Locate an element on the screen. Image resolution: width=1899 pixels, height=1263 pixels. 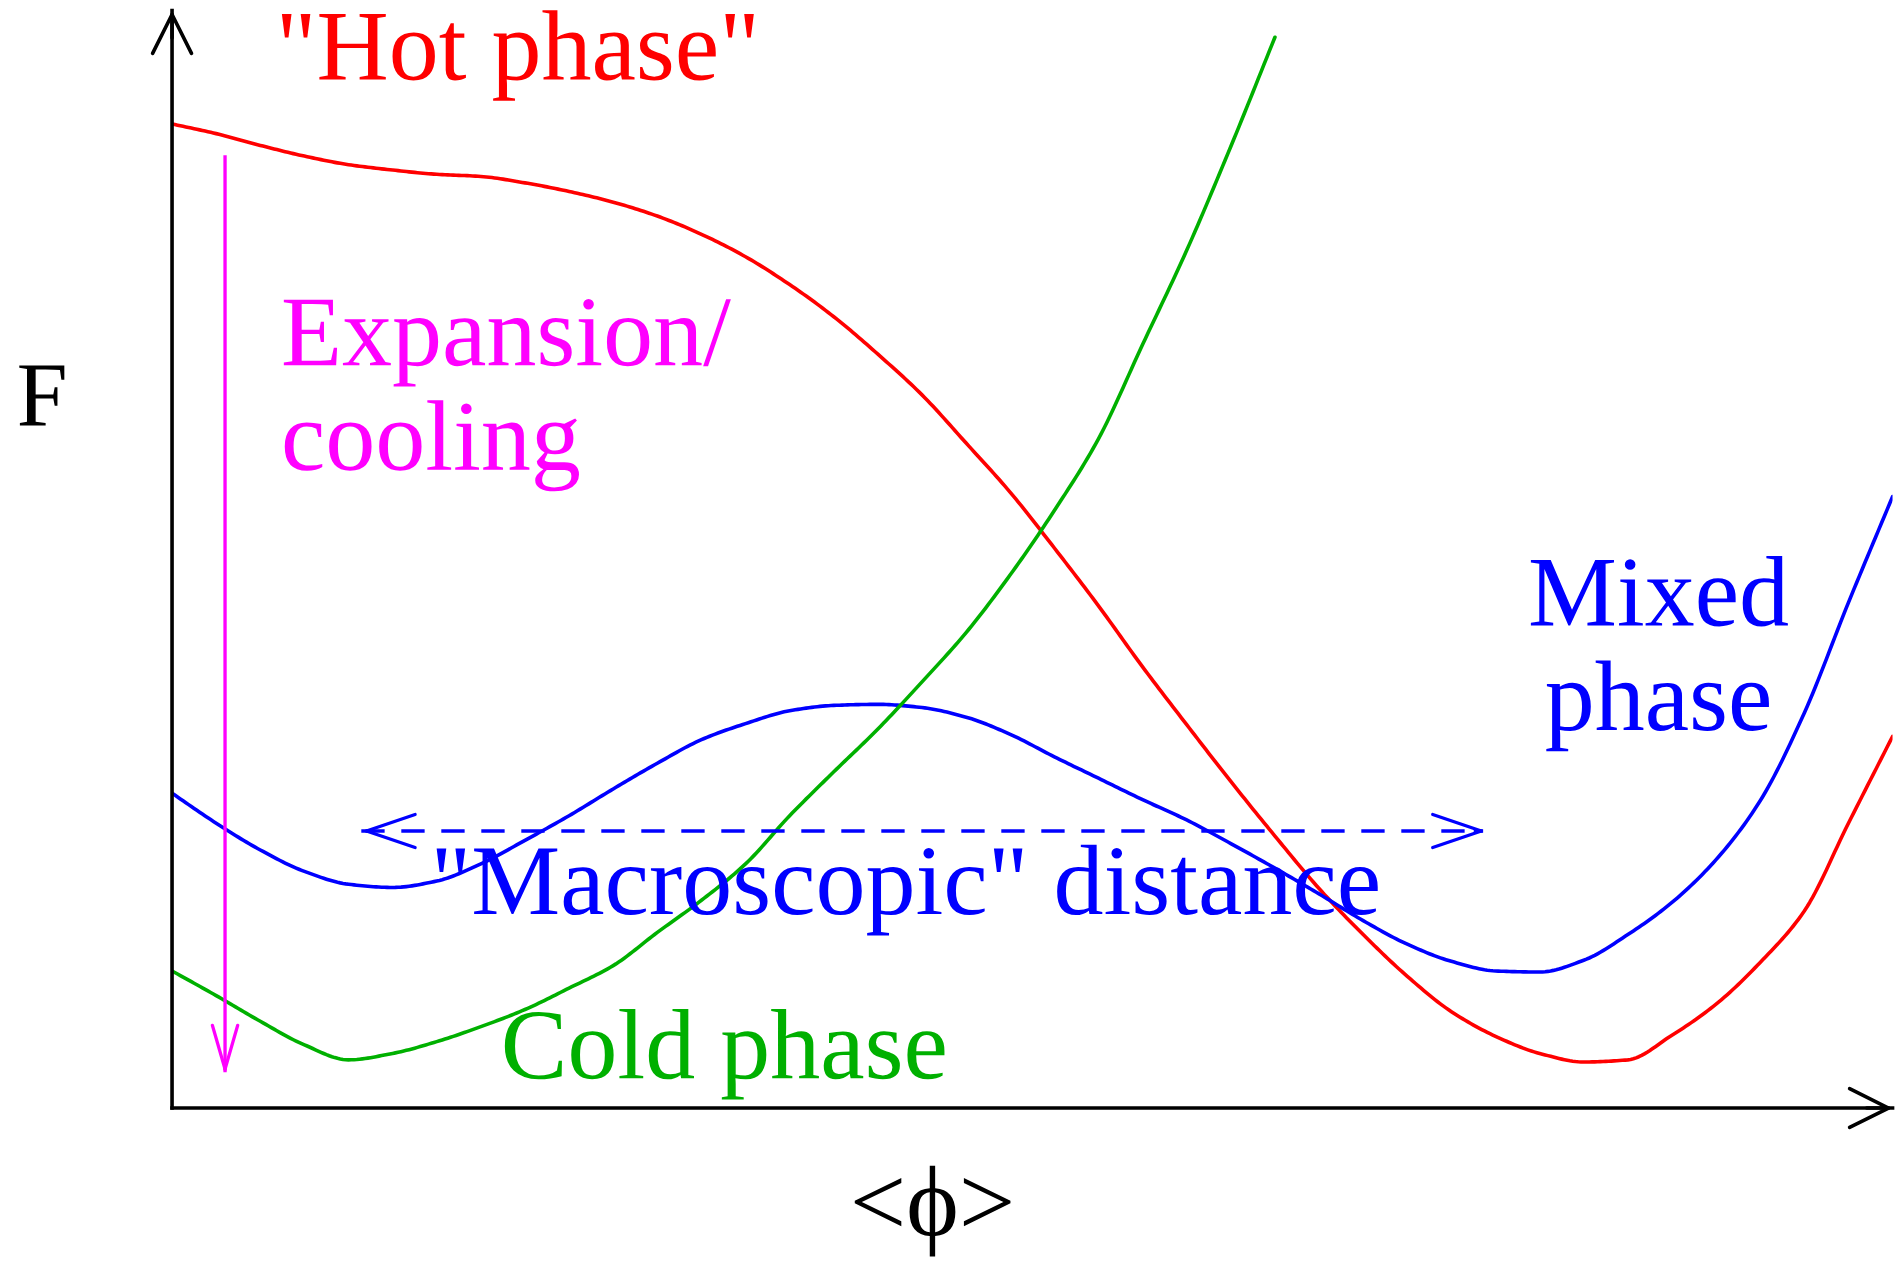
annotation: Expansion/ cooling is located at coordinates (507, 395).